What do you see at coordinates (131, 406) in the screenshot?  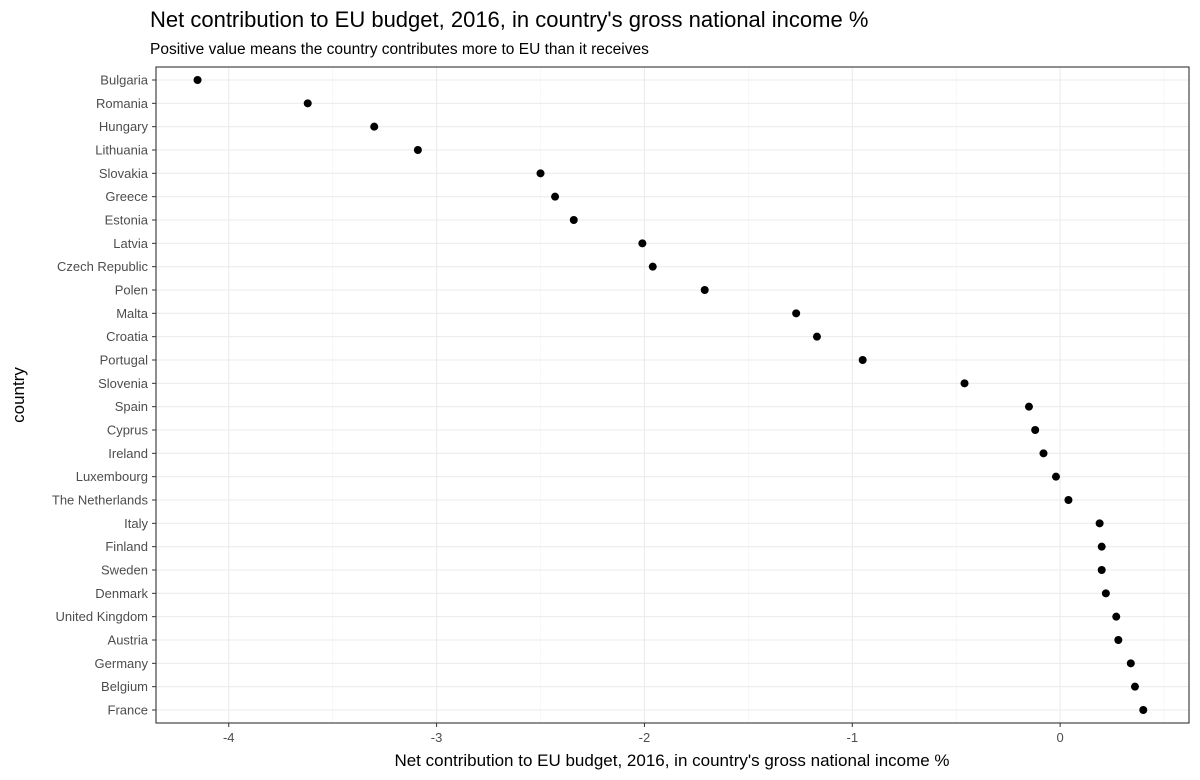 I see `y-tick-label: Spain` at bounding box center [131, 406].